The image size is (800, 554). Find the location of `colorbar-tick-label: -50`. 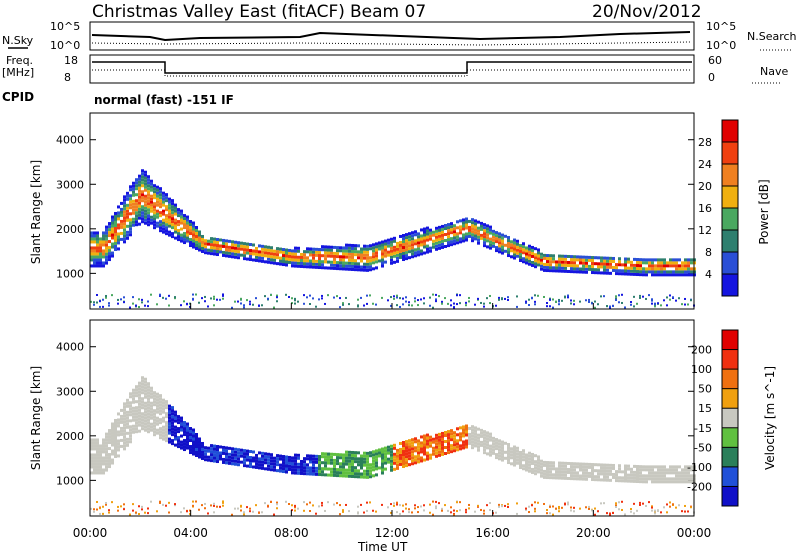

colorbar-tick-label: -50 is located at coordinates (703, 447).